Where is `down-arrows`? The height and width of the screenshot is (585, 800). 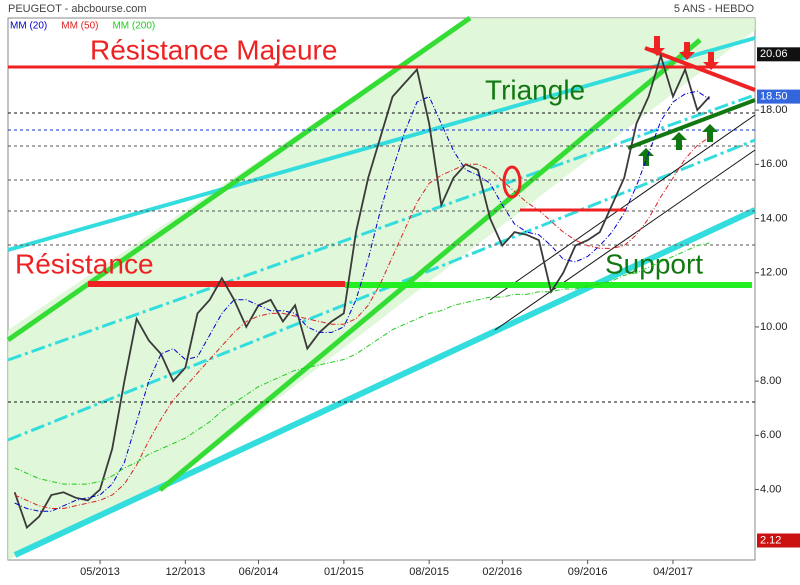
down-arrows is located at coordinates (684, 53).